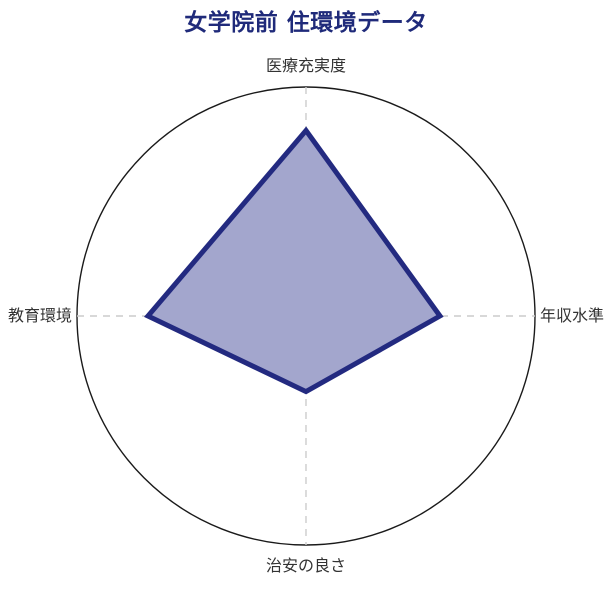 The image size is (612, 595). I want to click on axis-label-left: 教育環境, so click(40, 315).